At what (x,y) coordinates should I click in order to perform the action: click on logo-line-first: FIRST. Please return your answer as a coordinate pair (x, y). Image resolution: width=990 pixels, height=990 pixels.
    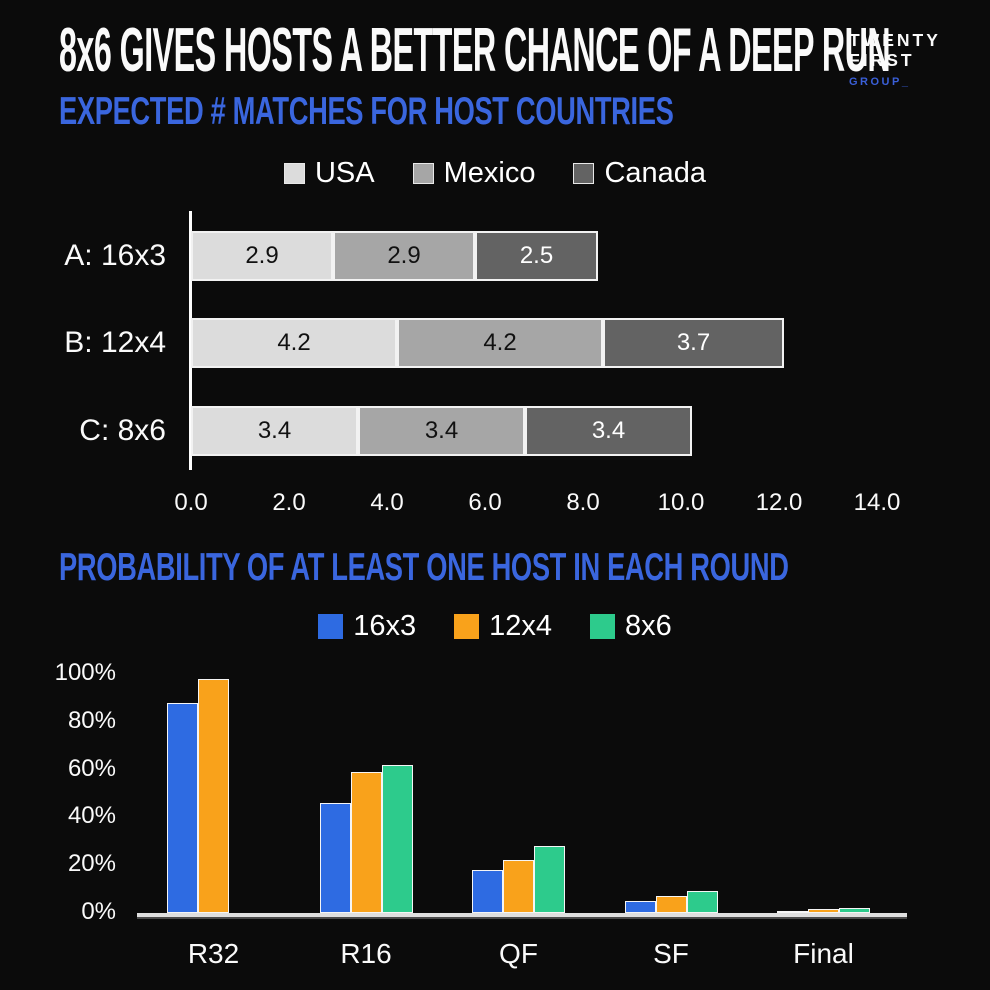
    Looking at the image, I should click on (882, 60).